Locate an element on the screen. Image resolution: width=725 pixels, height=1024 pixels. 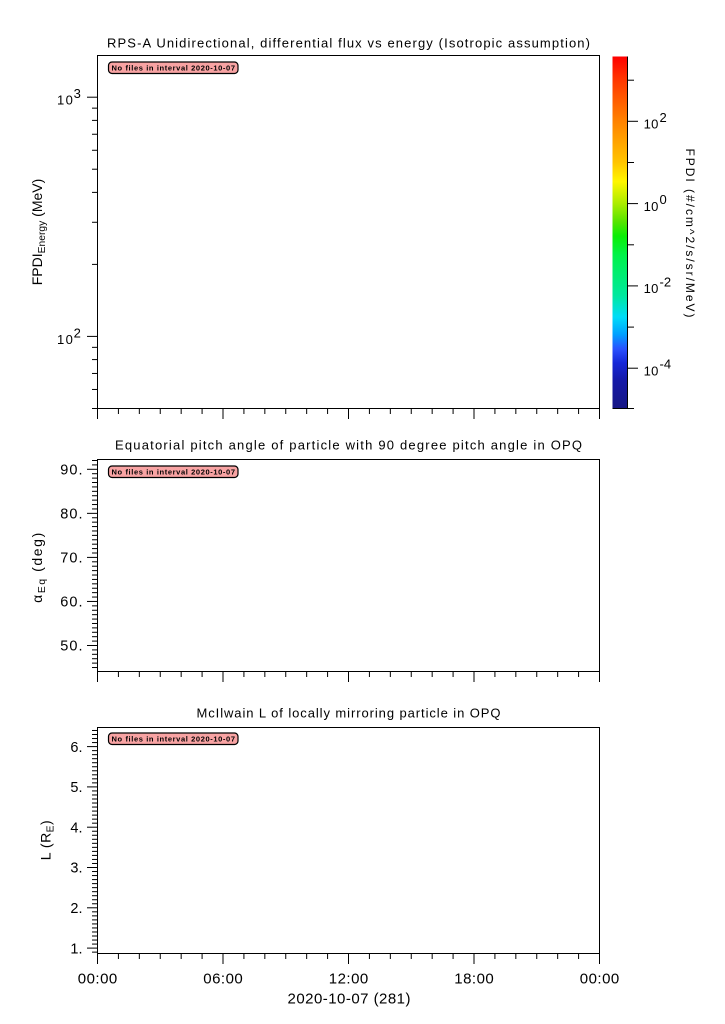
svg-text: 90. is located at coordinates (71, 471).